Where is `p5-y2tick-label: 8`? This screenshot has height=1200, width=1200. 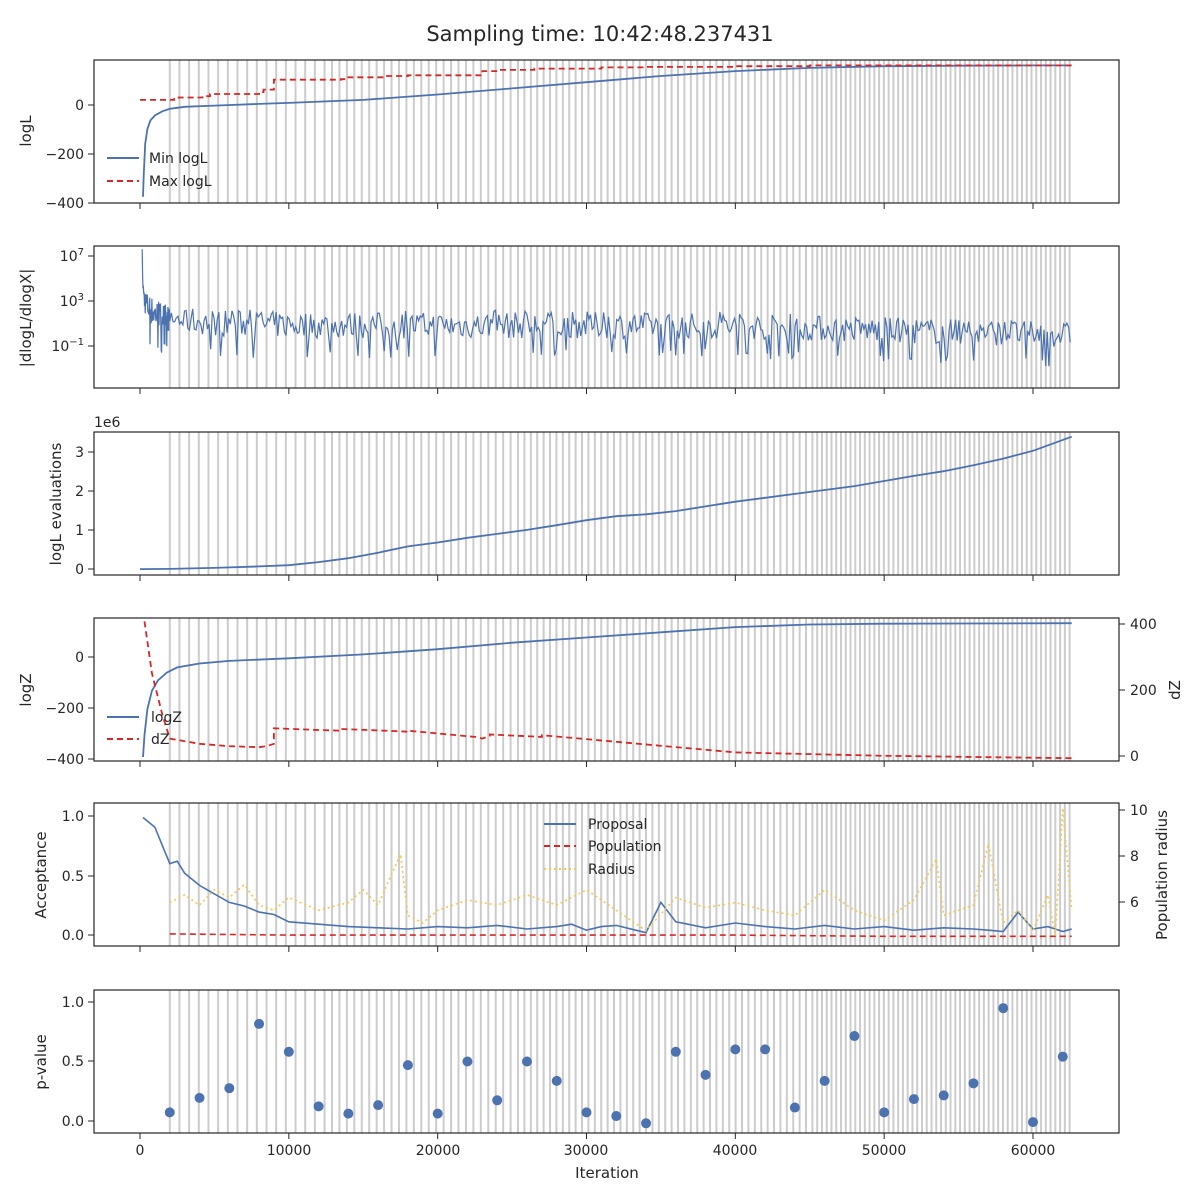
p5-y2tick-label: 8 is located at coordinates (1134, 857).